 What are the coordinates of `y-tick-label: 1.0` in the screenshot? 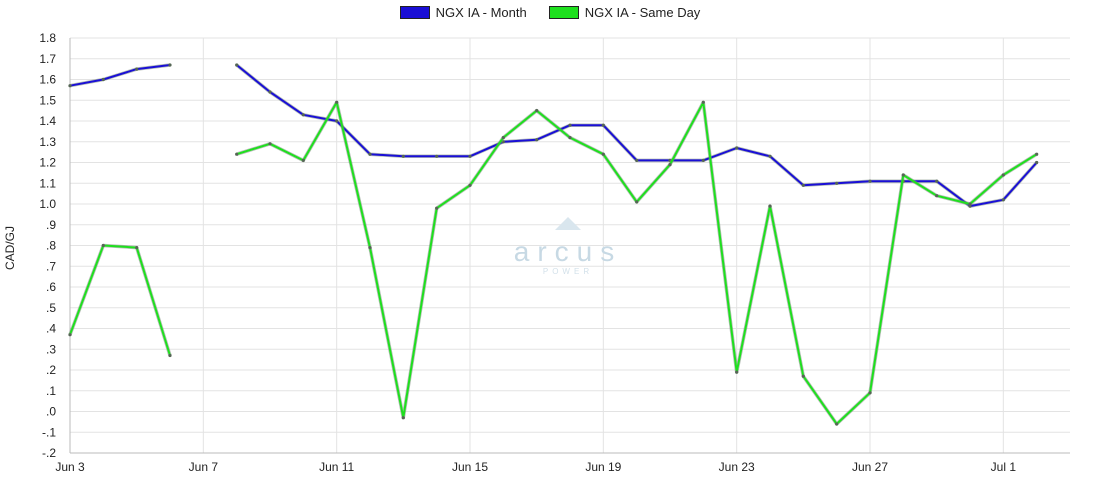 It's located at (47, 204).